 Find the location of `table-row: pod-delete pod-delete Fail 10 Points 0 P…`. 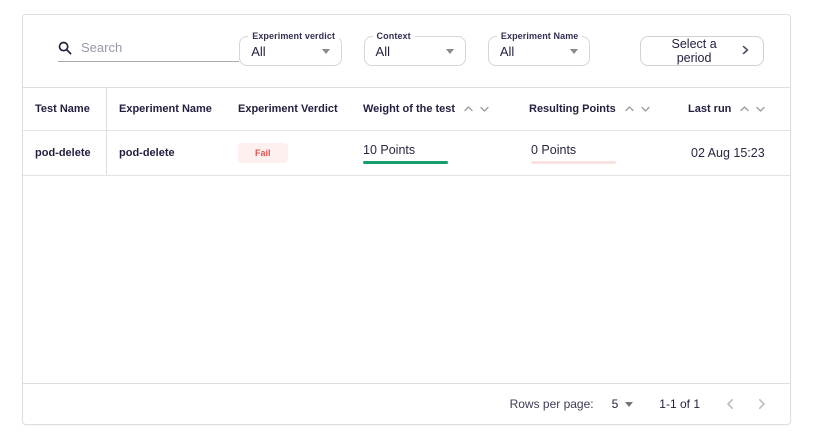

table-row: pod-delete pod-delete Fail 10 Points 0 P… is located at coordinates (406, 153).